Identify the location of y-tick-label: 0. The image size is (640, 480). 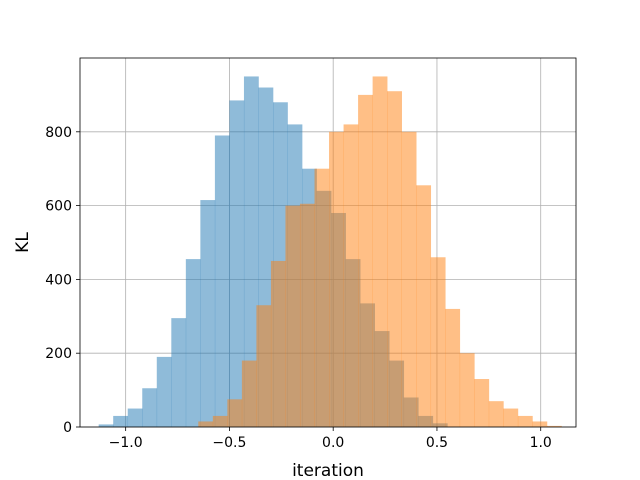
(67, 428).